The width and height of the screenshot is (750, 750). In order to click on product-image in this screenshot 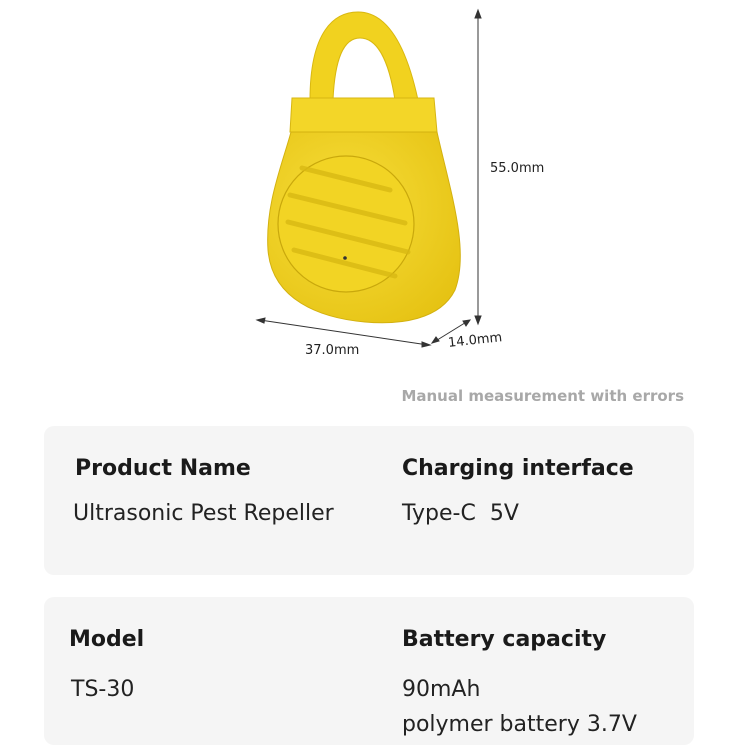, I will do `click(368, 178)`.